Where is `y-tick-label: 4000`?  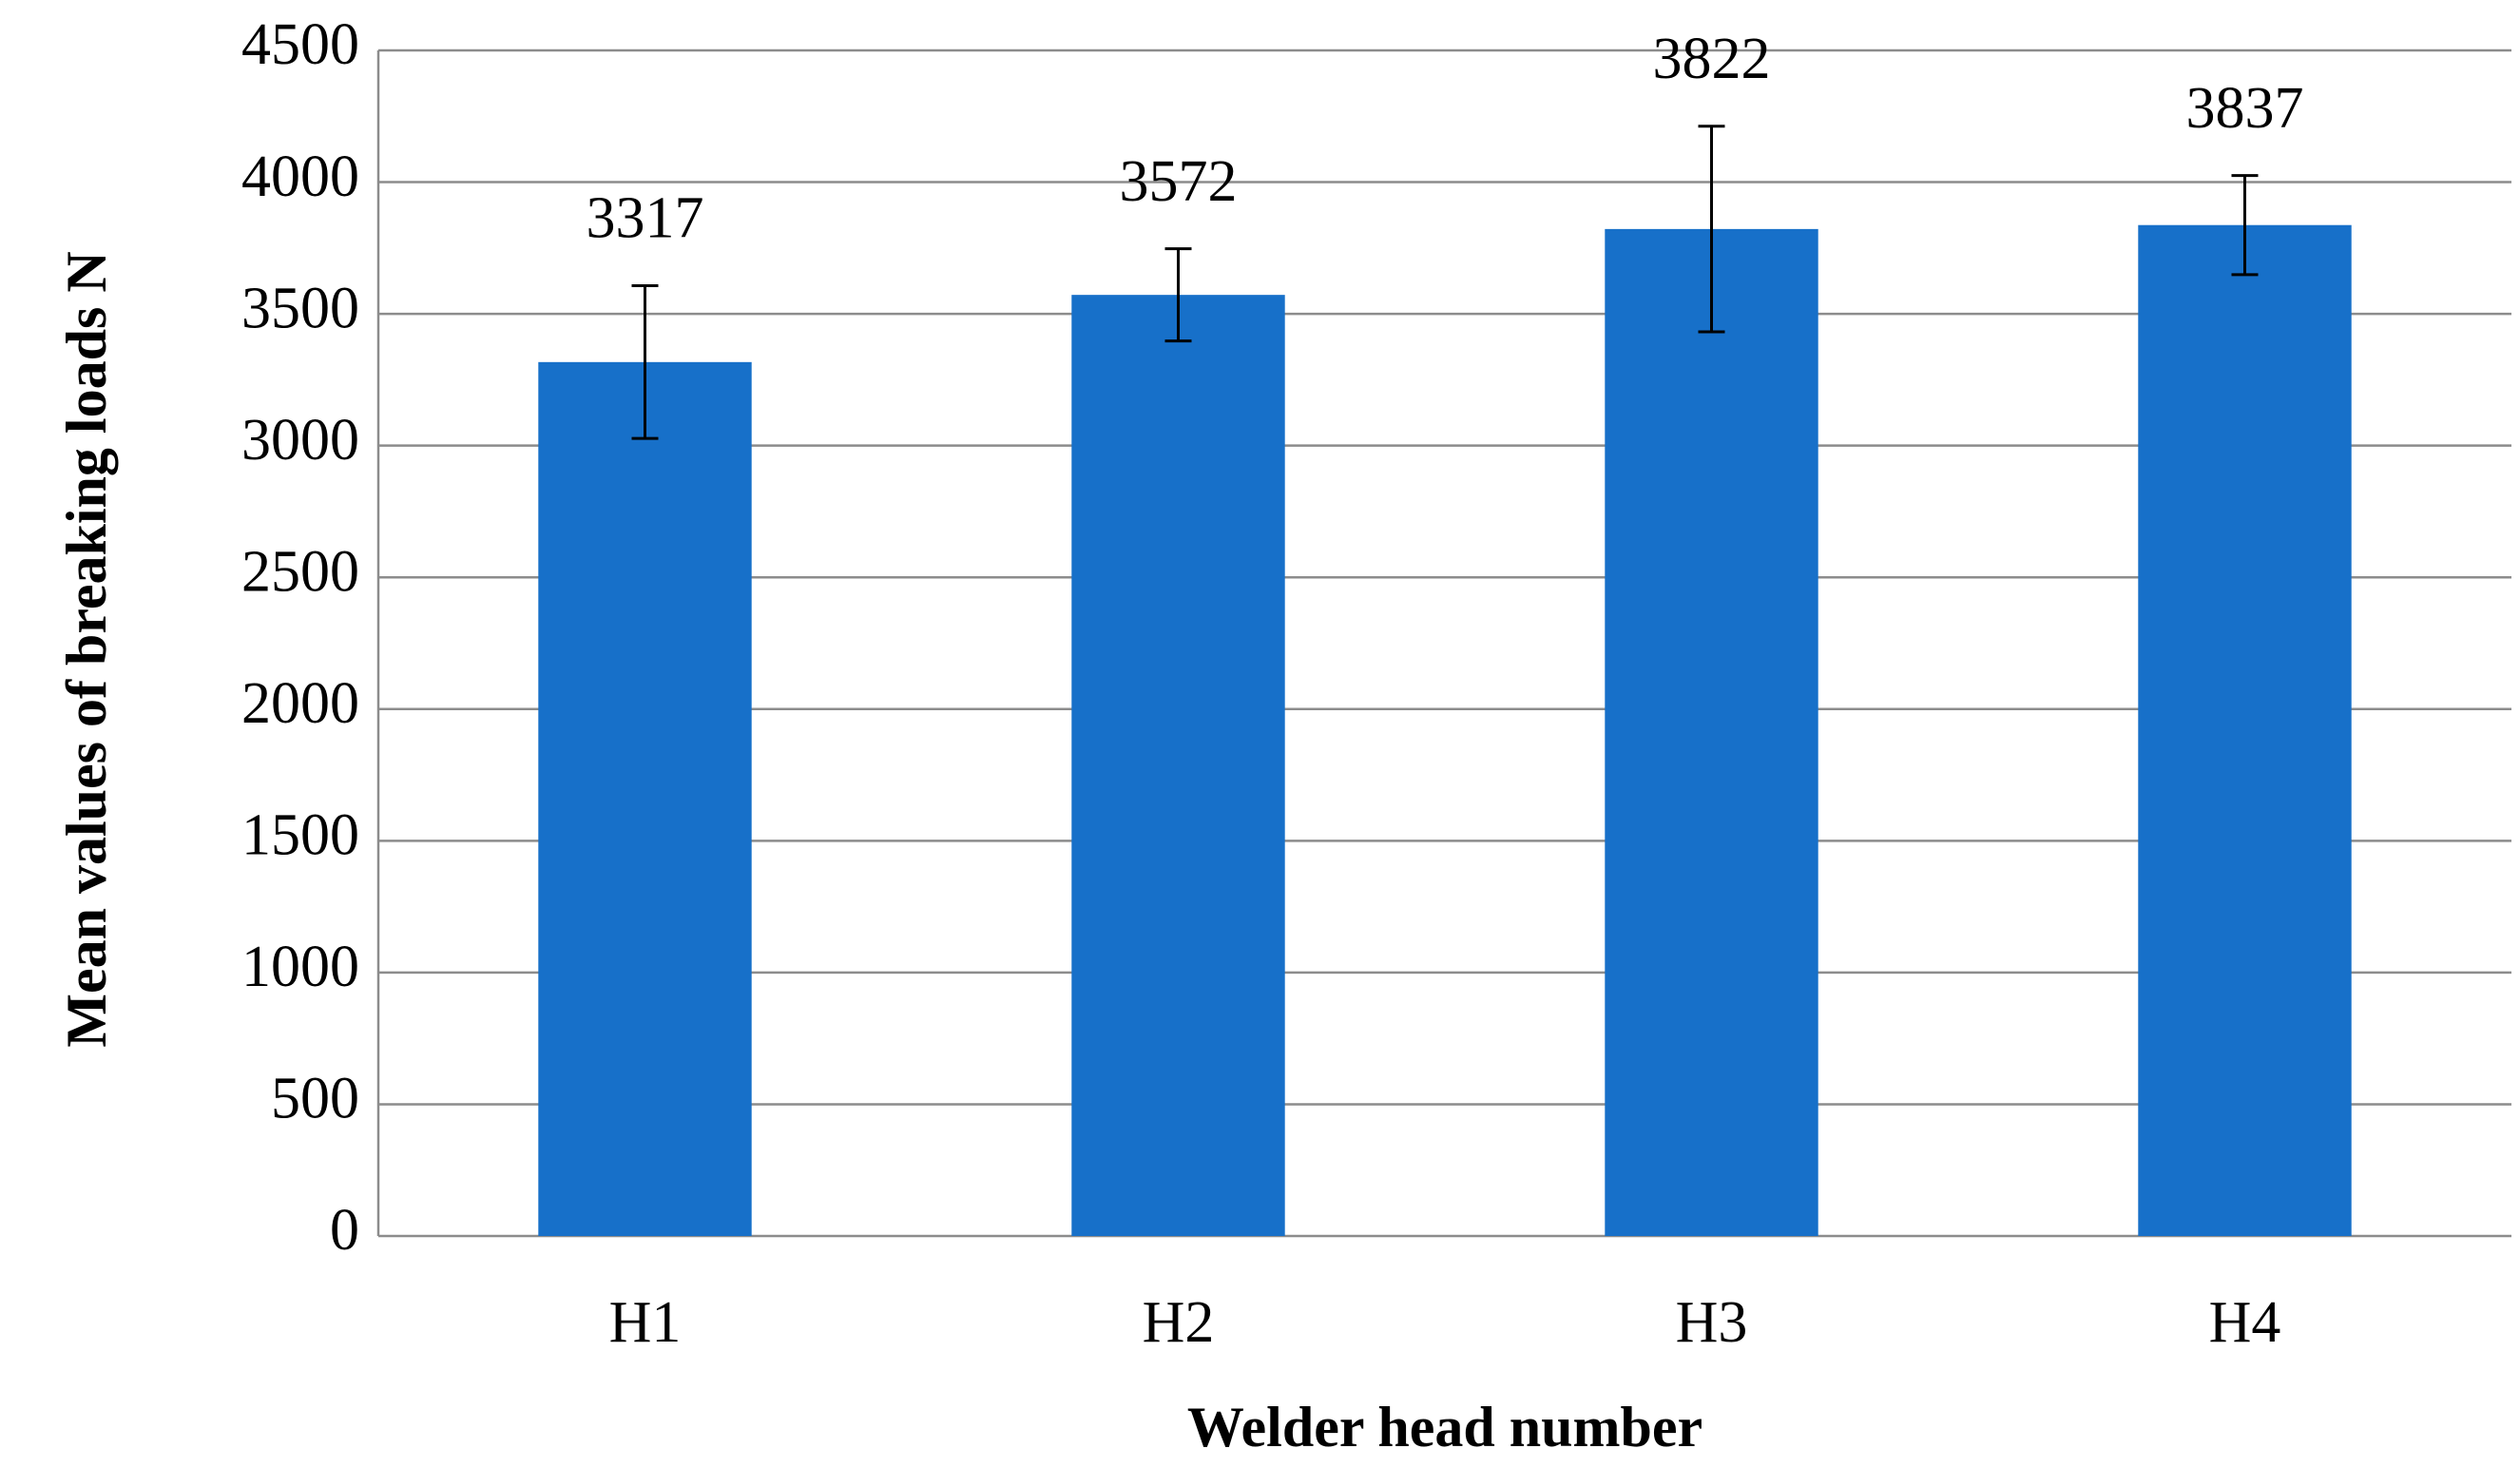
y-tick-label: 4000 is located at coordinates (300, 177).